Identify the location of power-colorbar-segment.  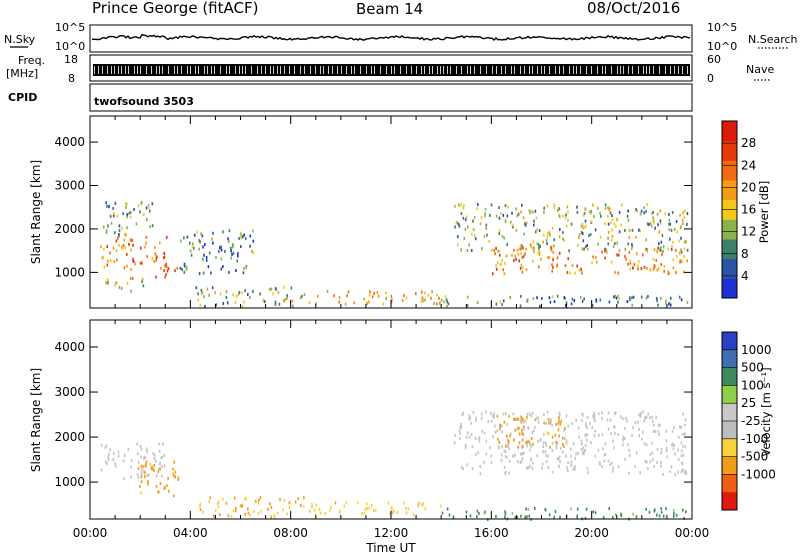
(729, 249).